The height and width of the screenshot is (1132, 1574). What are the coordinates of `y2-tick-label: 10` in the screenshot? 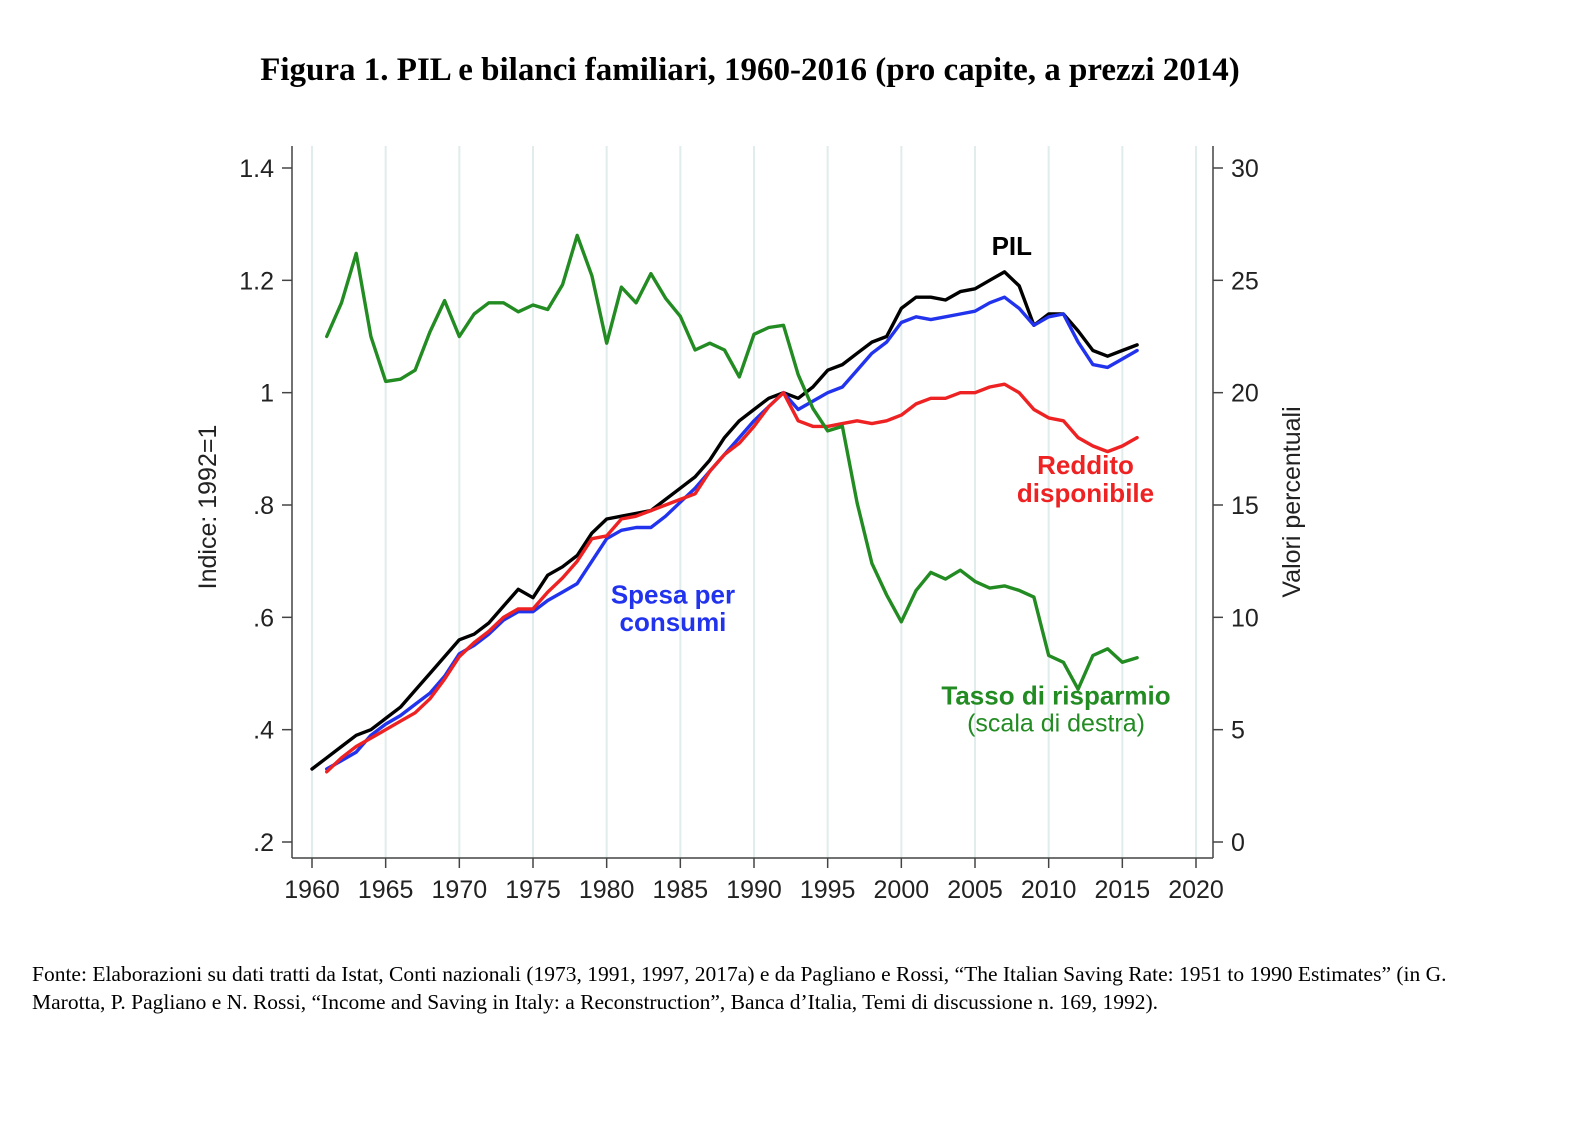 It's located at (1245, 618).